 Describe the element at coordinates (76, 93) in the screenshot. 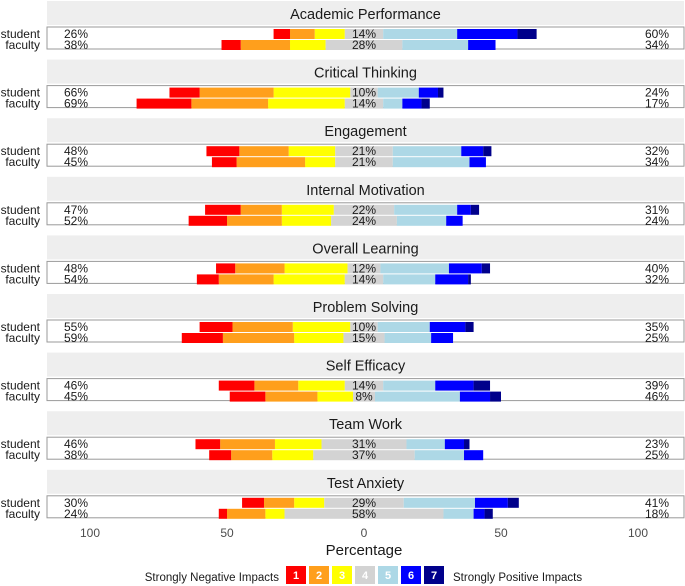

I see `negative-percent-label: 66%` at that location.